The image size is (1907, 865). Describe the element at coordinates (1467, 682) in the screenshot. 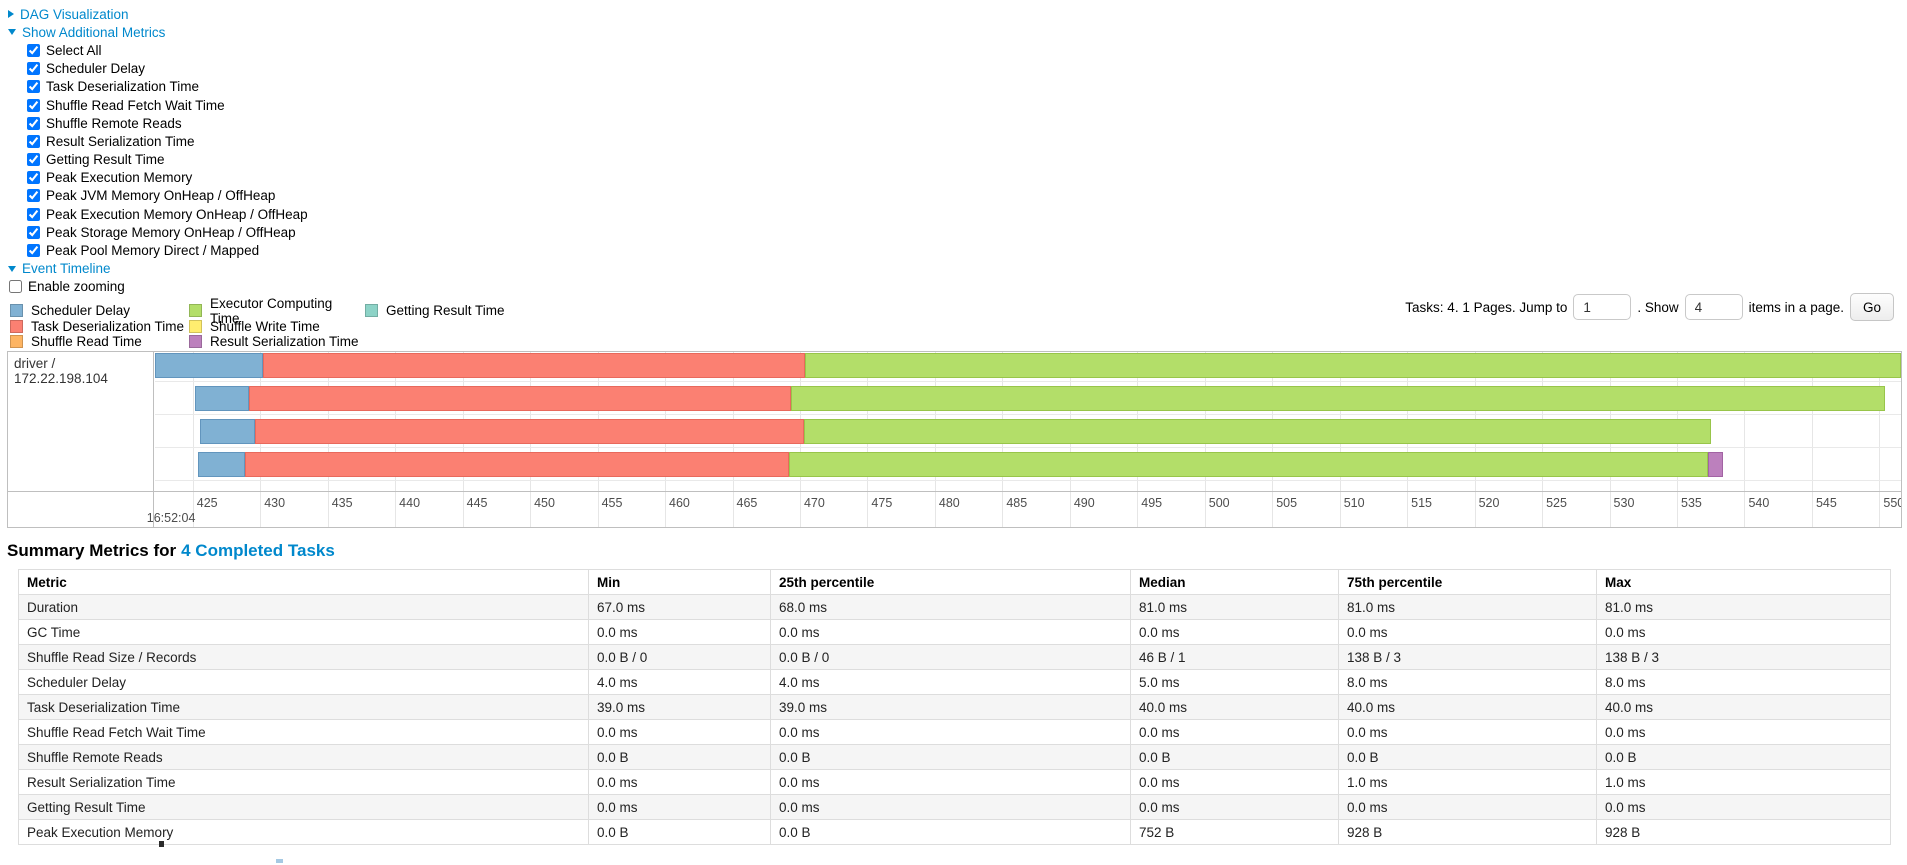

I see `table-cell: 8.0 ms` at that location.